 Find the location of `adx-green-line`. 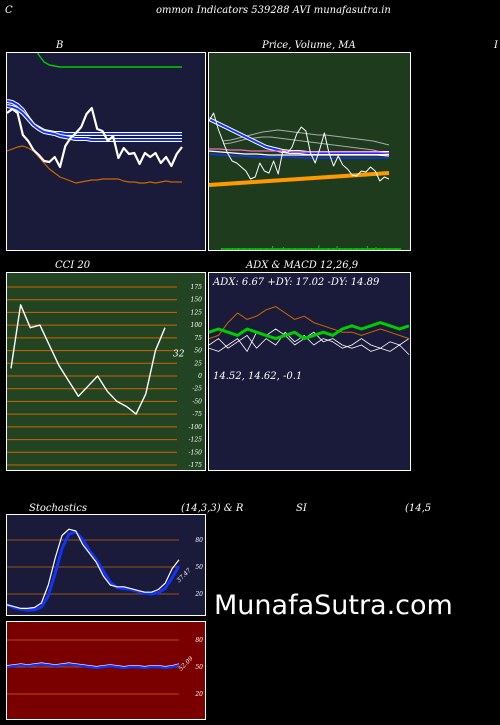

adx-green-line is located at coordinates (309, 331).